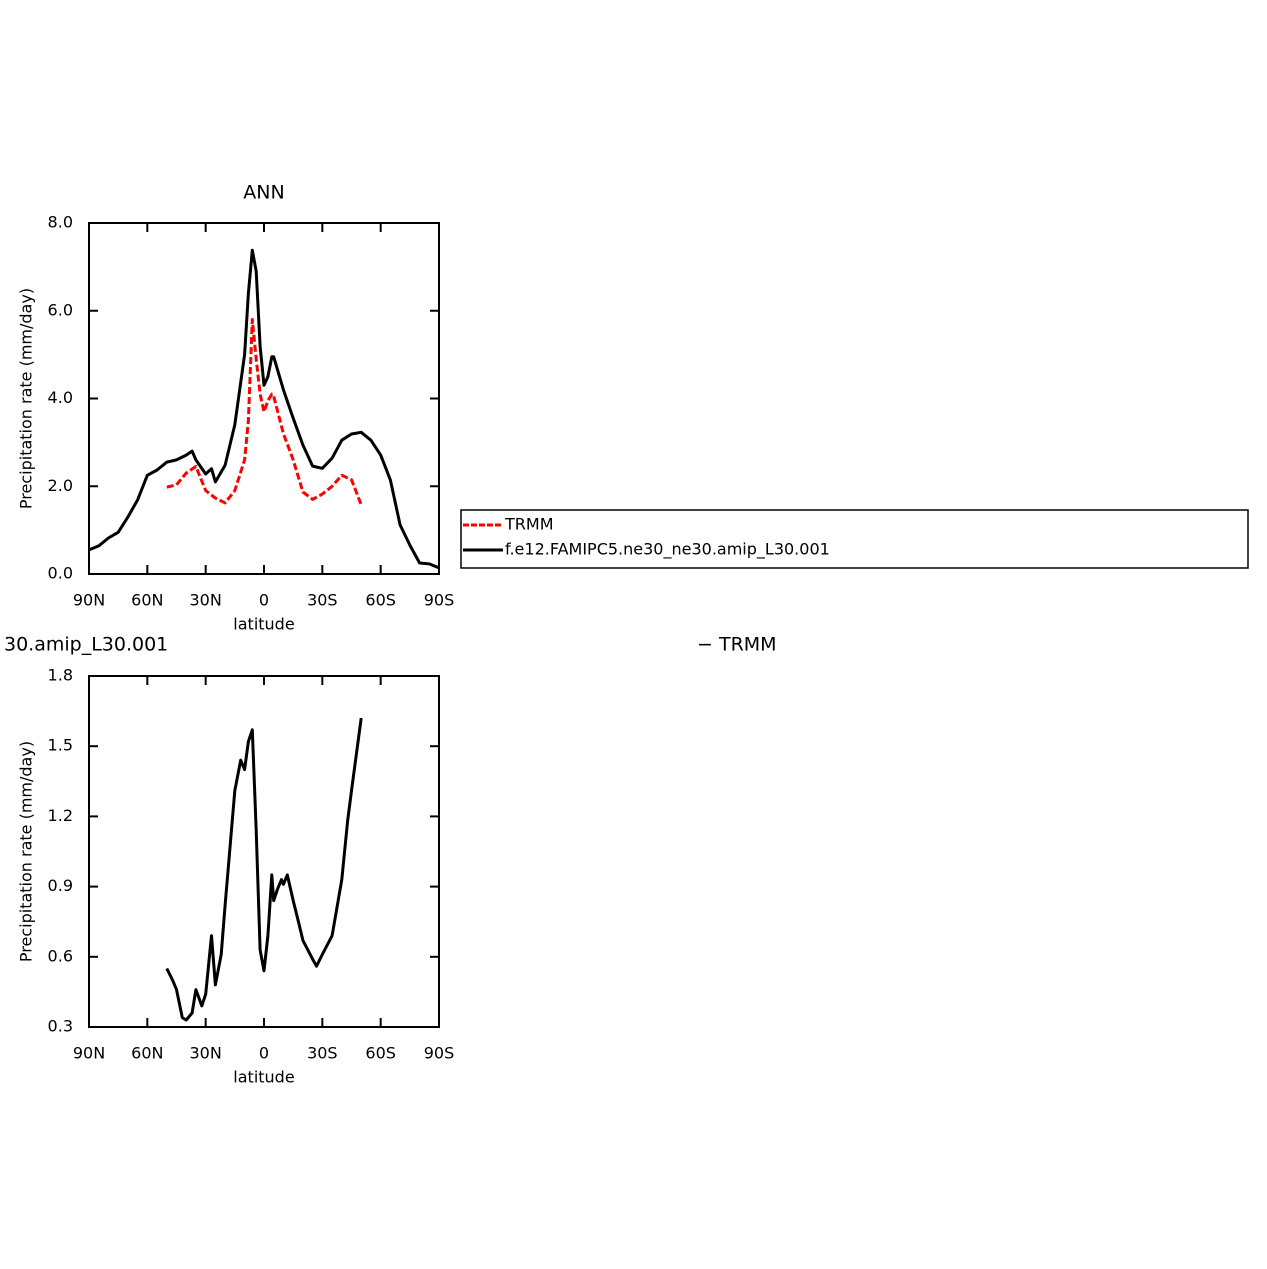 This screenshot has width=1267, height=1269. What do you see at coordinates (263, 193) in the screenshot?
I see `chart-title: ANN` at bounding box center [263, 193].